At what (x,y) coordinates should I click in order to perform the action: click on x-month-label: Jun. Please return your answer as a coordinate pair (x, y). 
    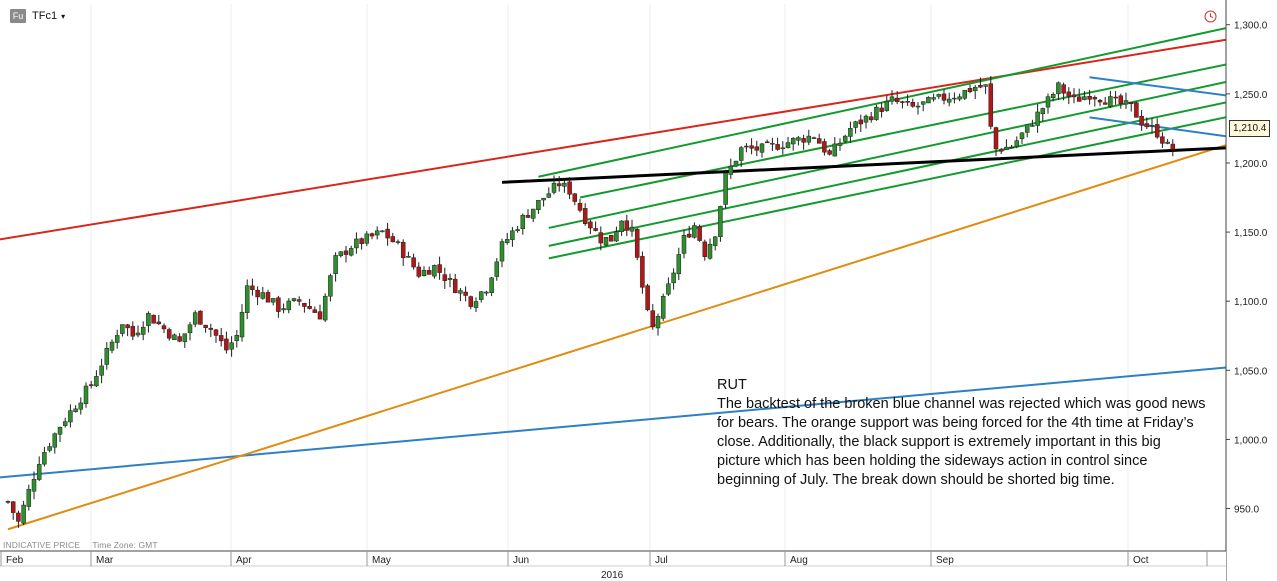
    Looking at the image, I should click on (521, 560).